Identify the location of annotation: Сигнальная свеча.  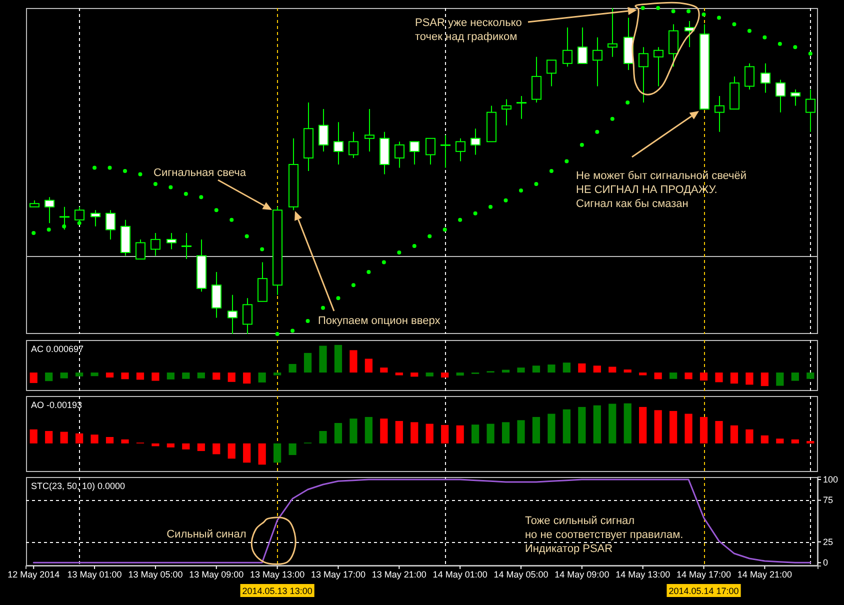
(200, 173).